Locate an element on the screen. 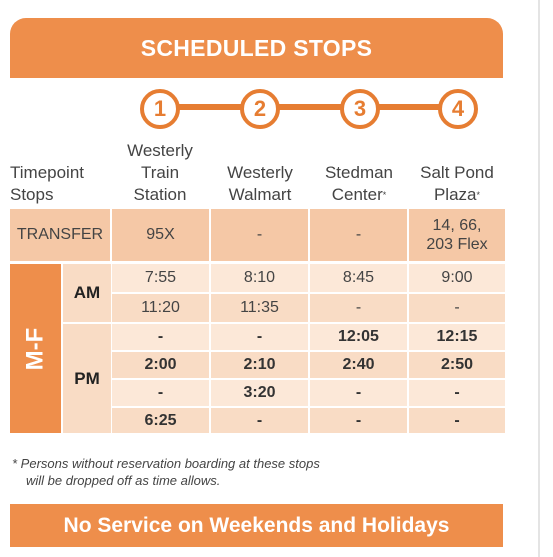  period-pm: PM is located at coordinates (87, 378).